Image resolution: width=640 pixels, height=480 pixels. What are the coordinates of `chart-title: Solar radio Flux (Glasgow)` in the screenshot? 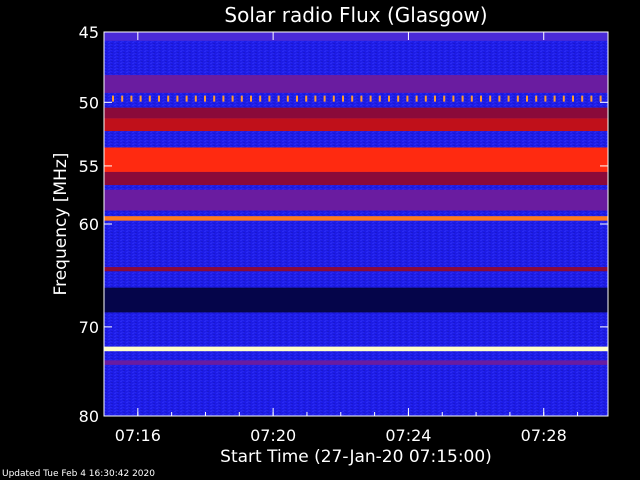 It's located at (355, 15).